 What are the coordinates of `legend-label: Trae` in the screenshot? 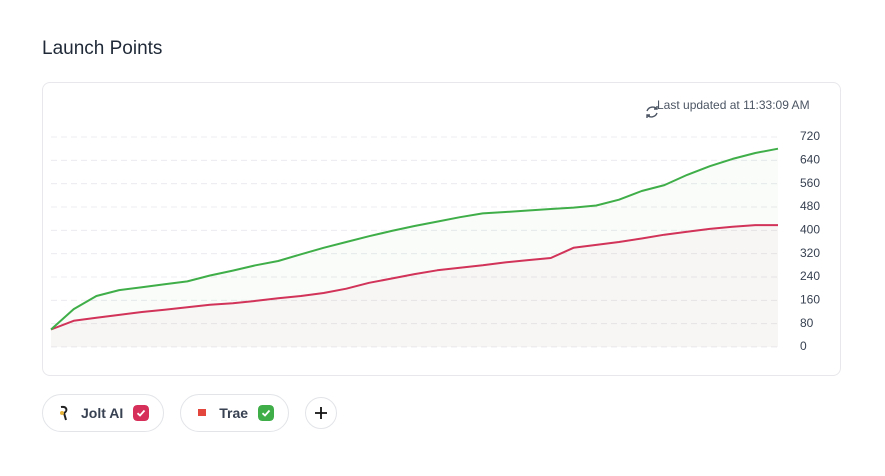 It's located at (234, 413).